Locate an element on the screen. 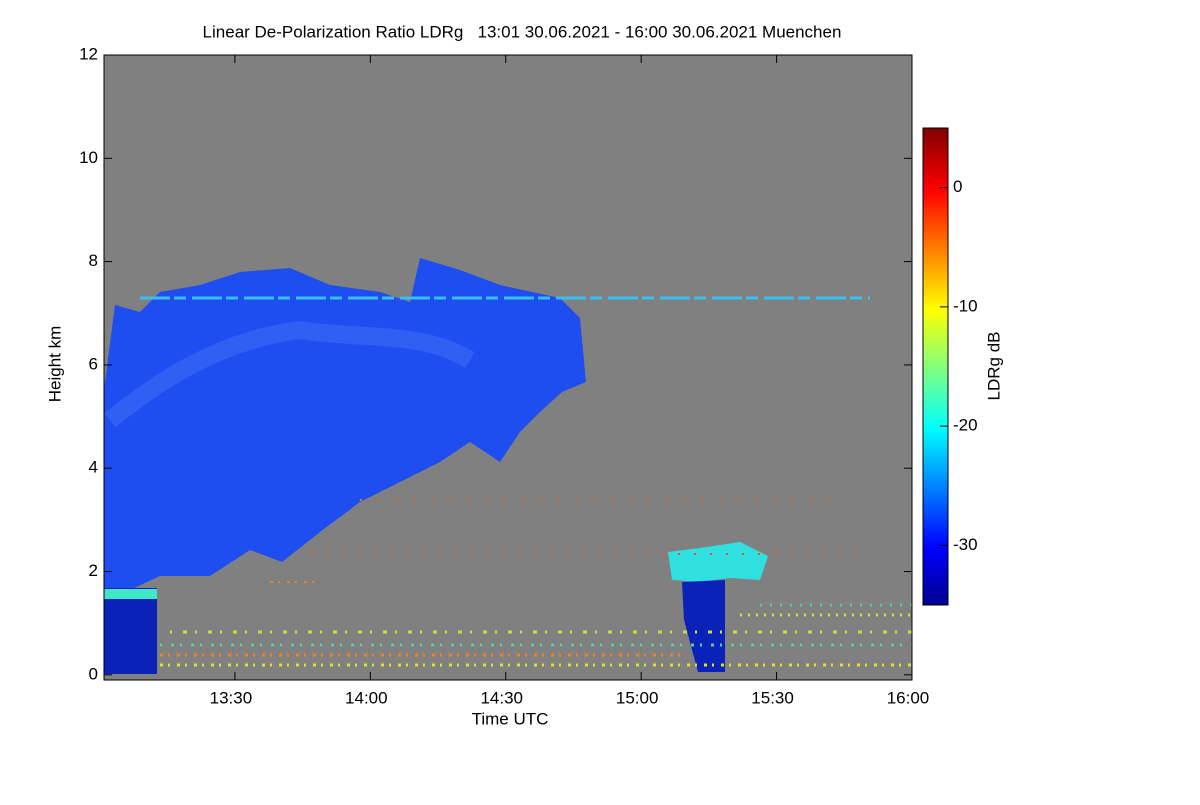  x-tick-label: 15:00 is located at coordinates (637, 697).